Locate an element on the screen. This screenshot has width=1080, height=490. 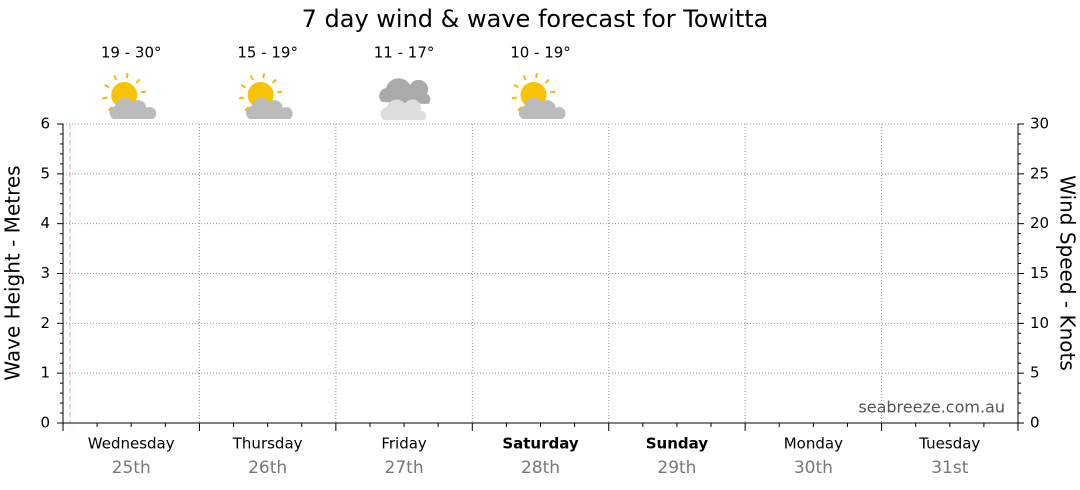
y2-tick-label: 30 is located at coordinates (1039, 124).